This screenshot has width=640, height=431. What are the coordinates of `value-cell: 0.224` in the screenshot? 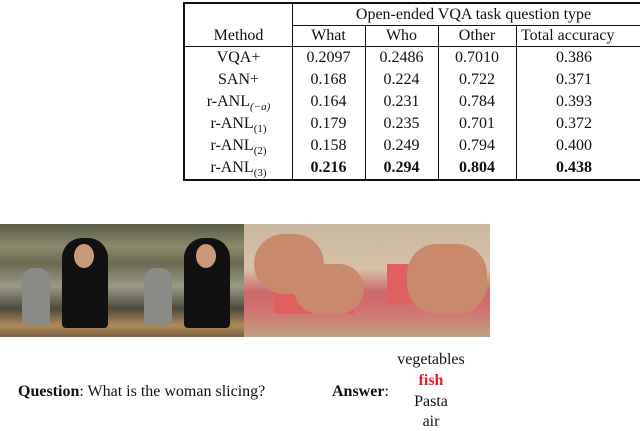 It's located at (401, 79).